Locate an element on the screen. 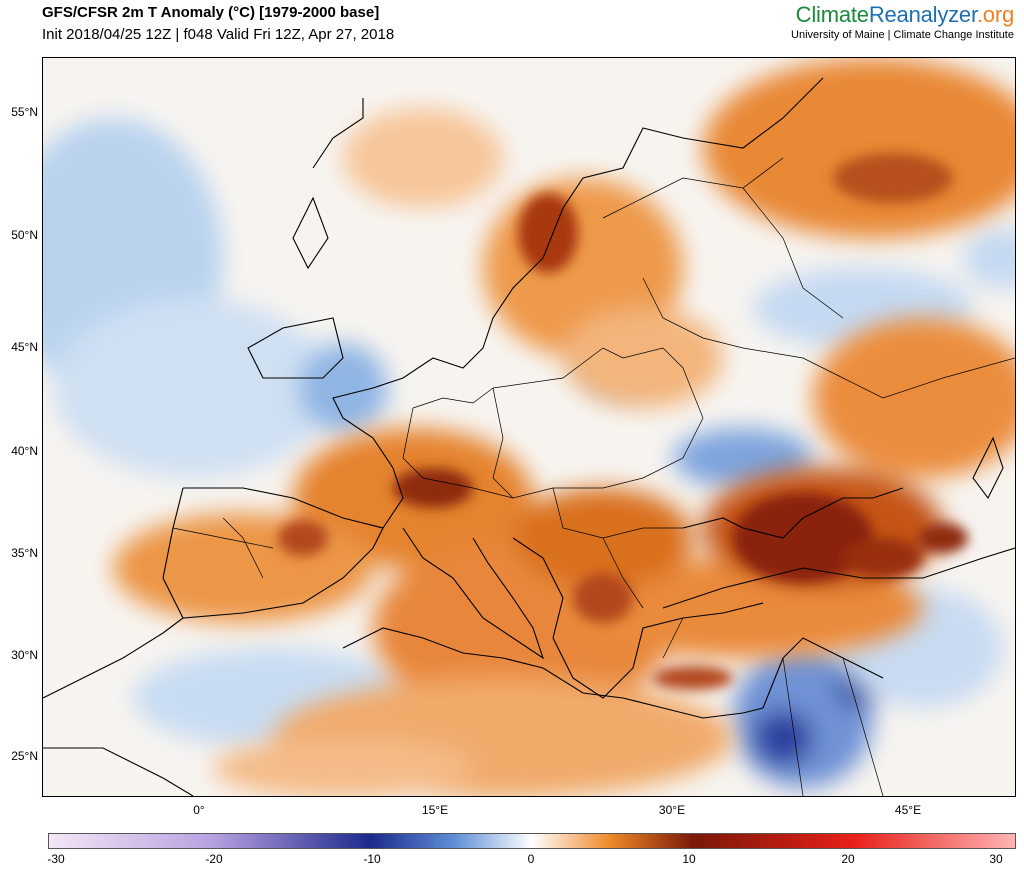 Image resolution: width=1024 pixels, height=871 pixels. brand-logo-climate: Climate is located at coordinates (832, 14).